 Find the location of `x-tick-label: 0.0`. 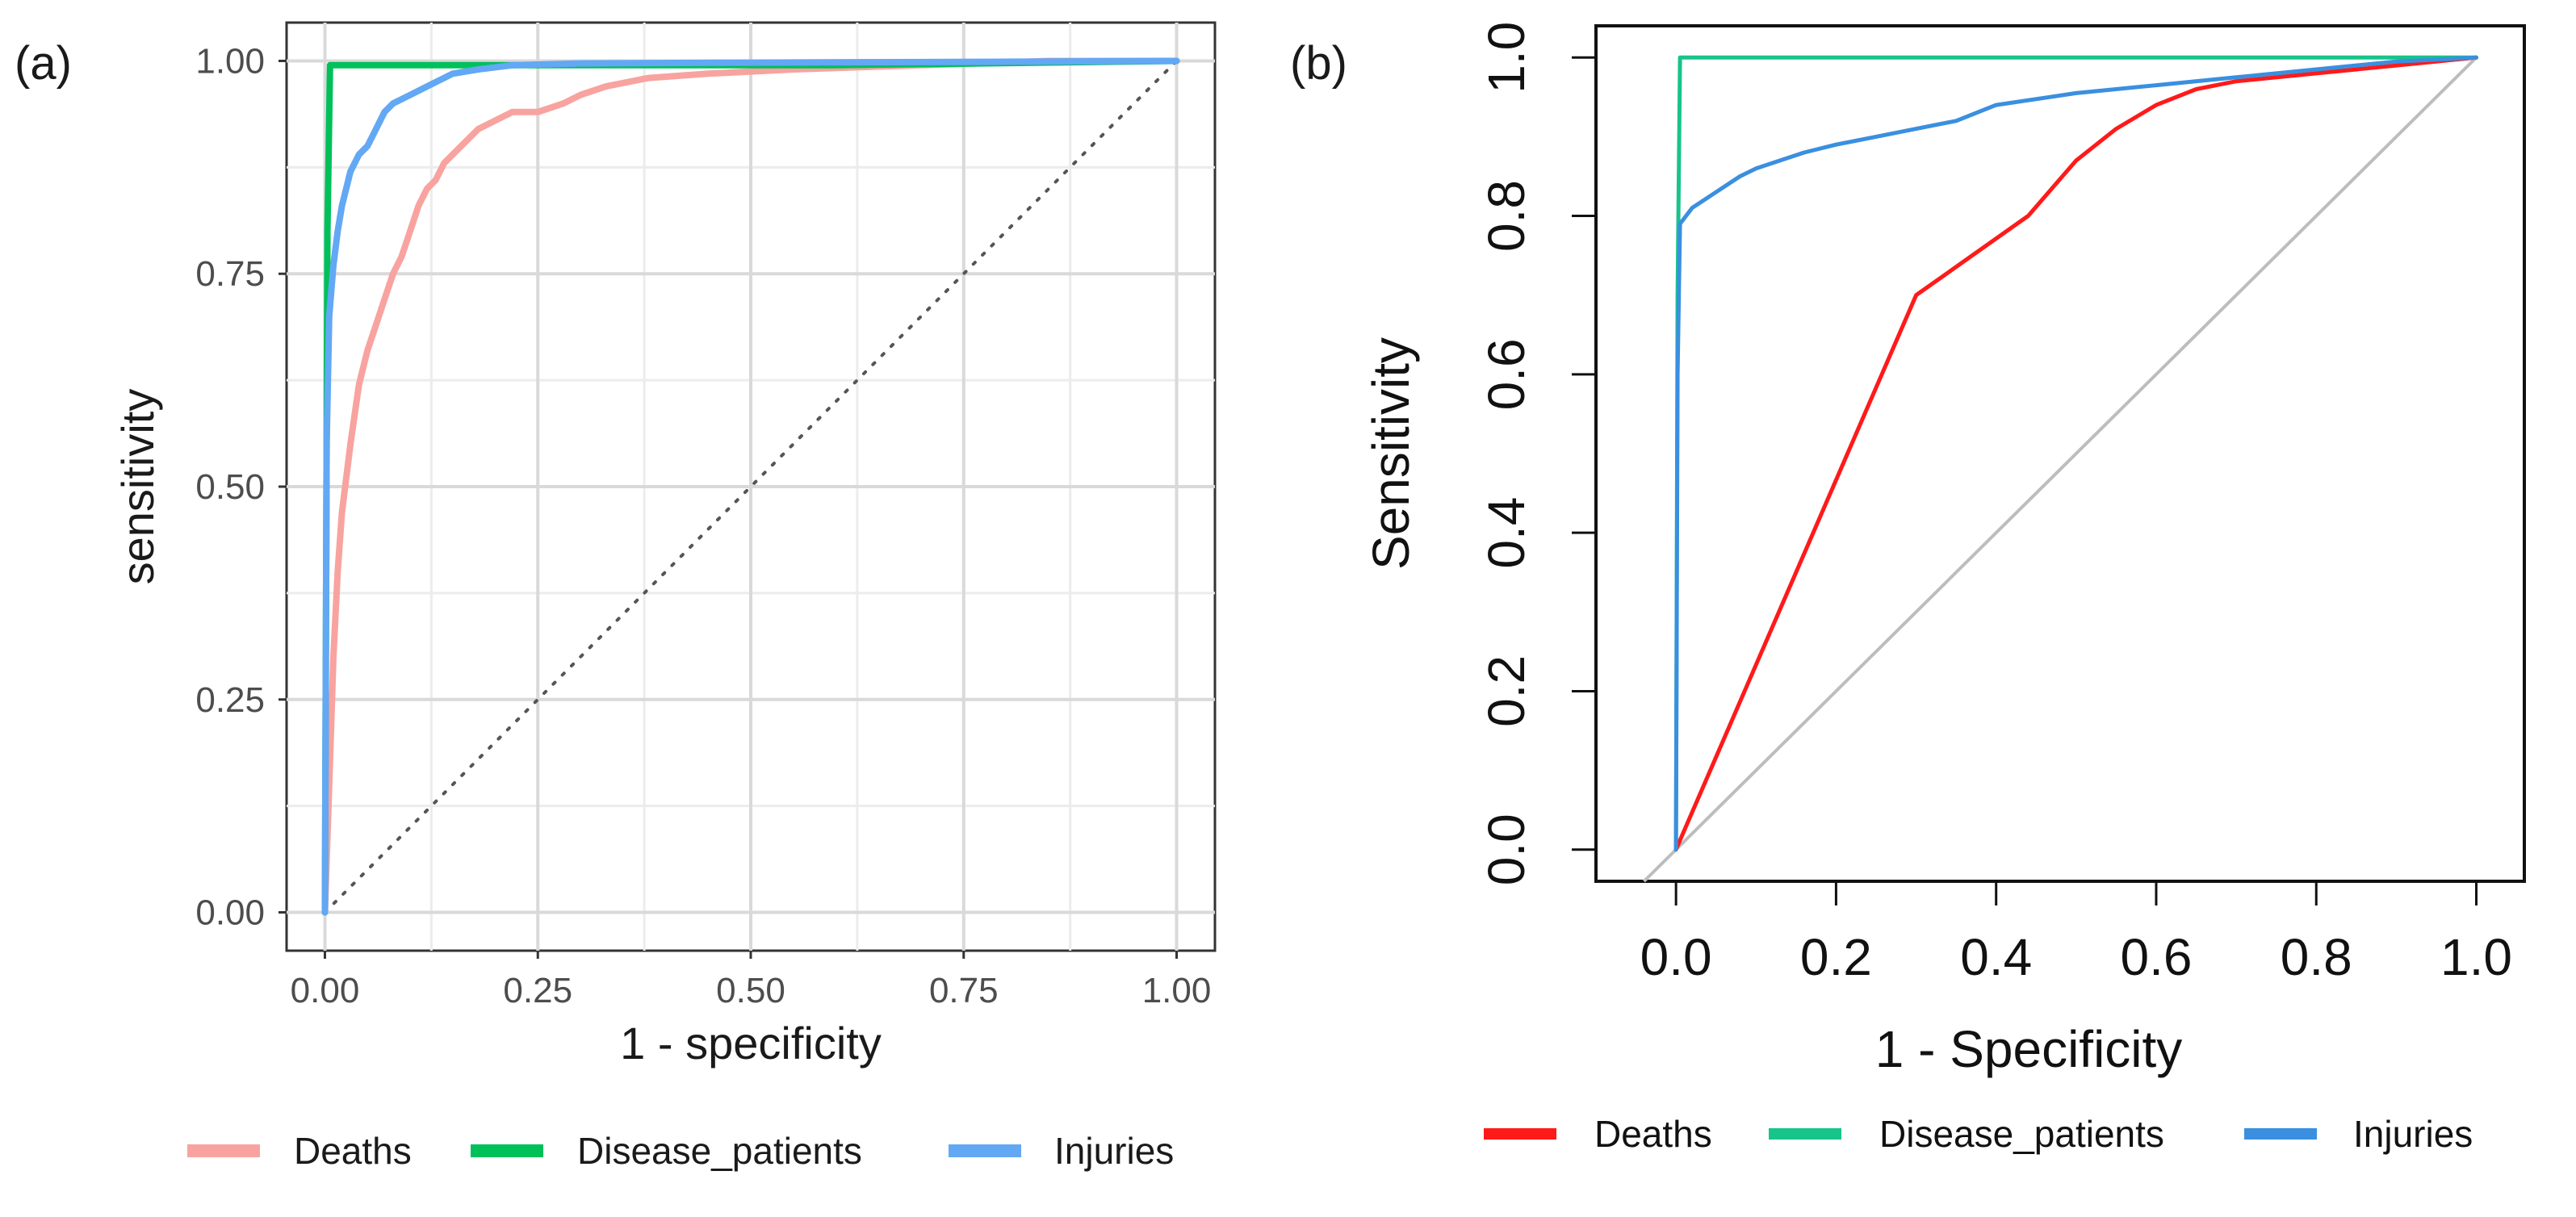

x-tick-label: 0.0 is located at coordinates (1676, 957).